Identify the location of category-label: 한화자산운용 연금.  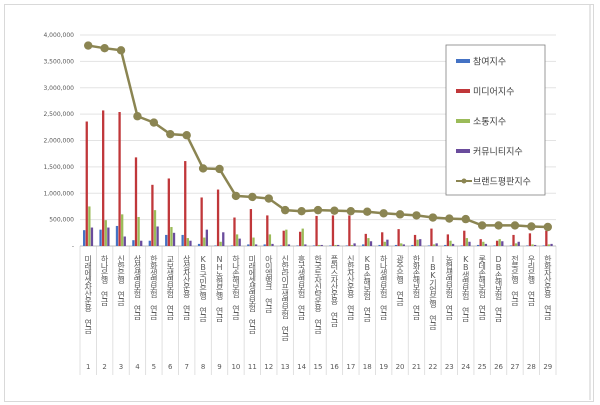
(547, 287).